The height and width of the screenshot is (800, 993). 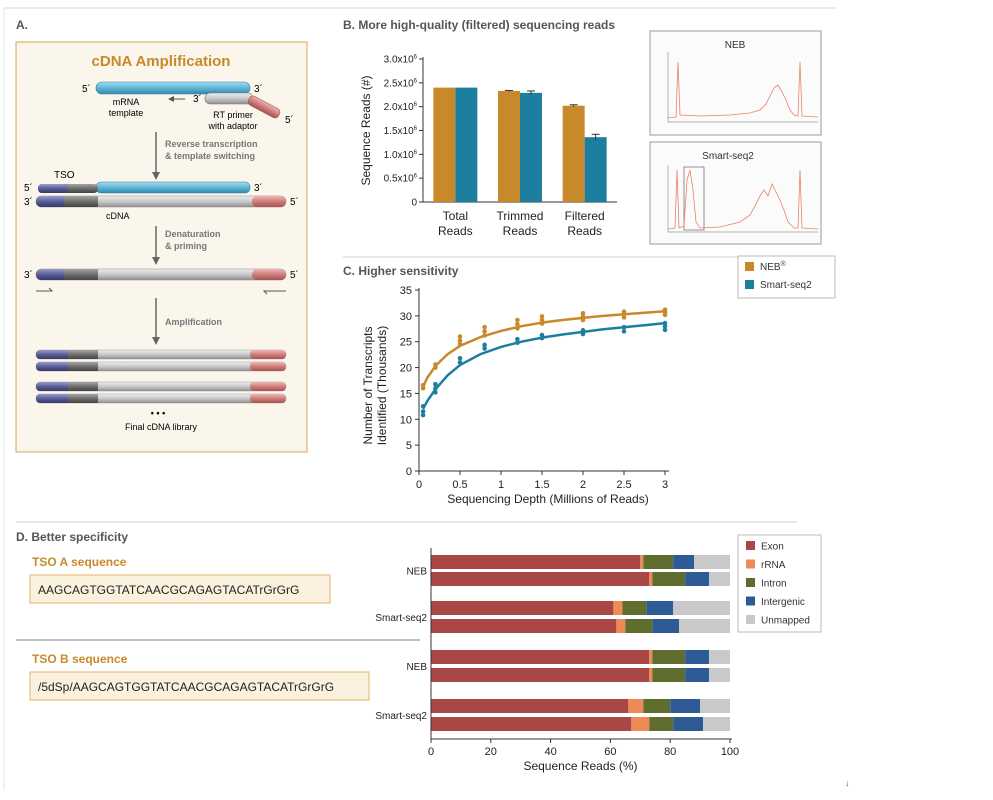 What do you see at coordinates (186, 246) in the screenshot?
I see `step2-label-b: & priming` at bounding box center [186, 246].